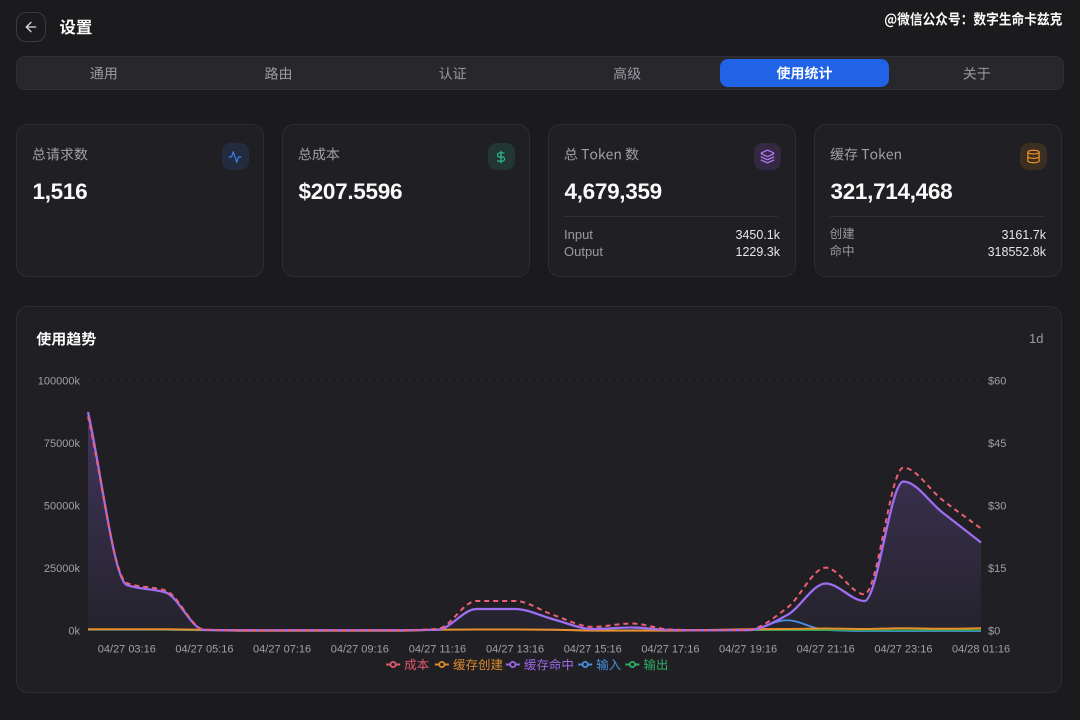  What do you see at coordinates (62, 444) in the screenshot?
I see `svg-text: 75000k` at bounding box center [62, 444].